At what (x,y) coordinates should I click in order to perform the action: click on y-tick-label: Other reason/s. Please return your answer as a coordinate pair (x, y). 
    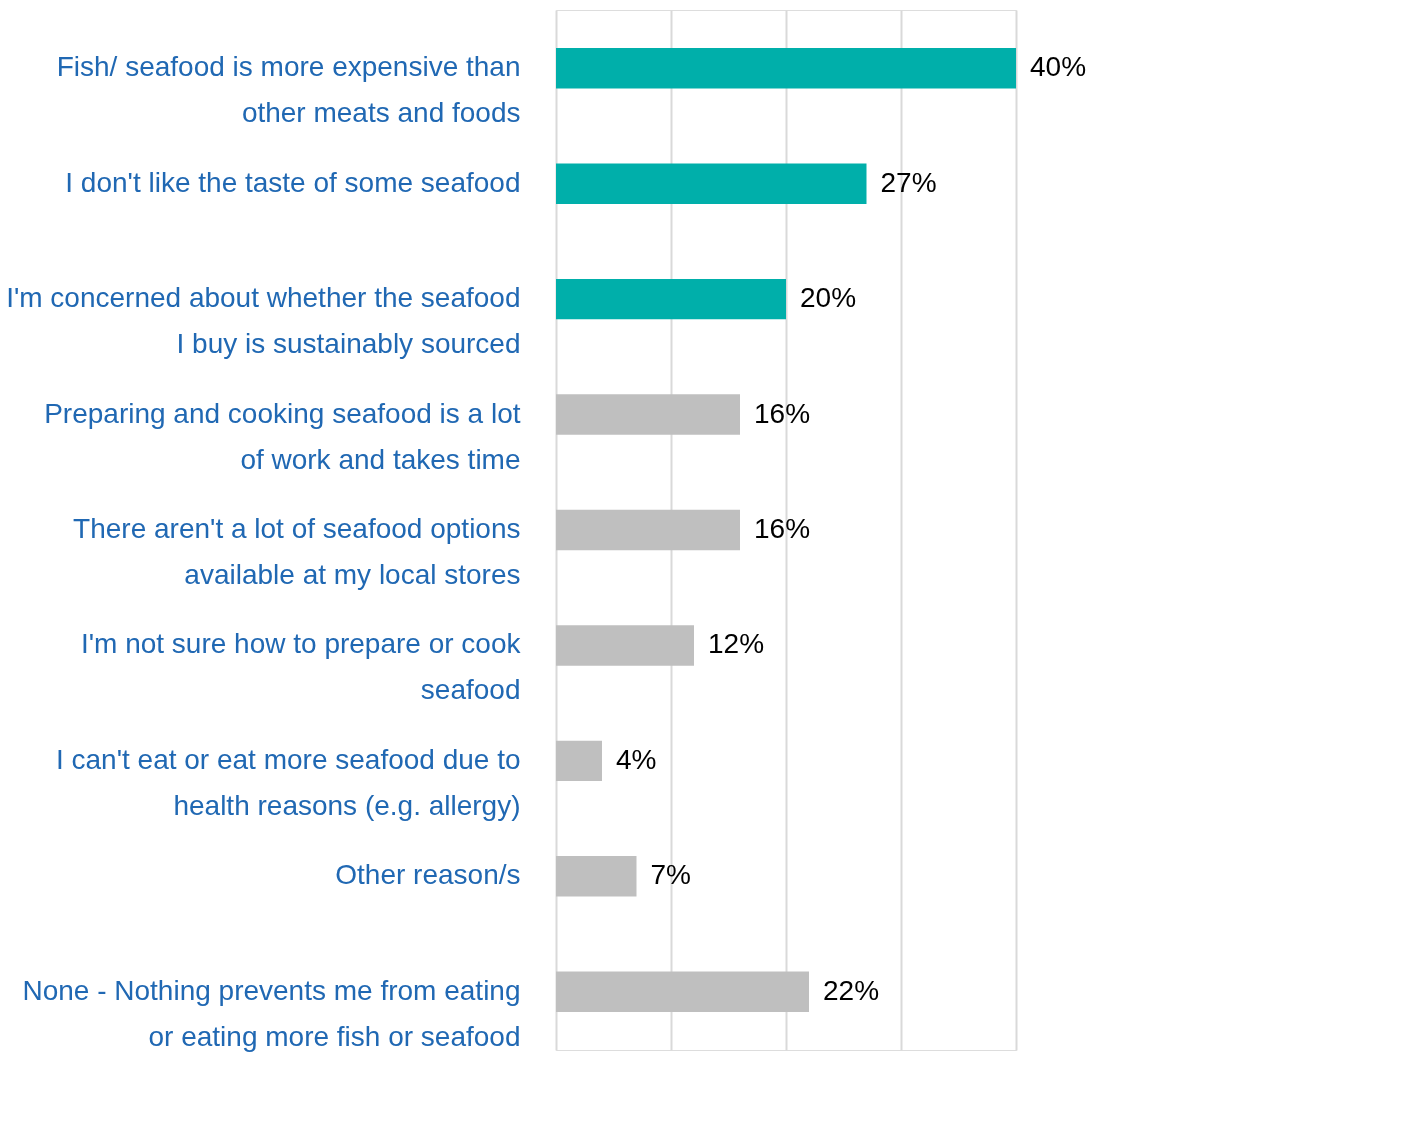
    Looking at the image, I should click on (428, 875).